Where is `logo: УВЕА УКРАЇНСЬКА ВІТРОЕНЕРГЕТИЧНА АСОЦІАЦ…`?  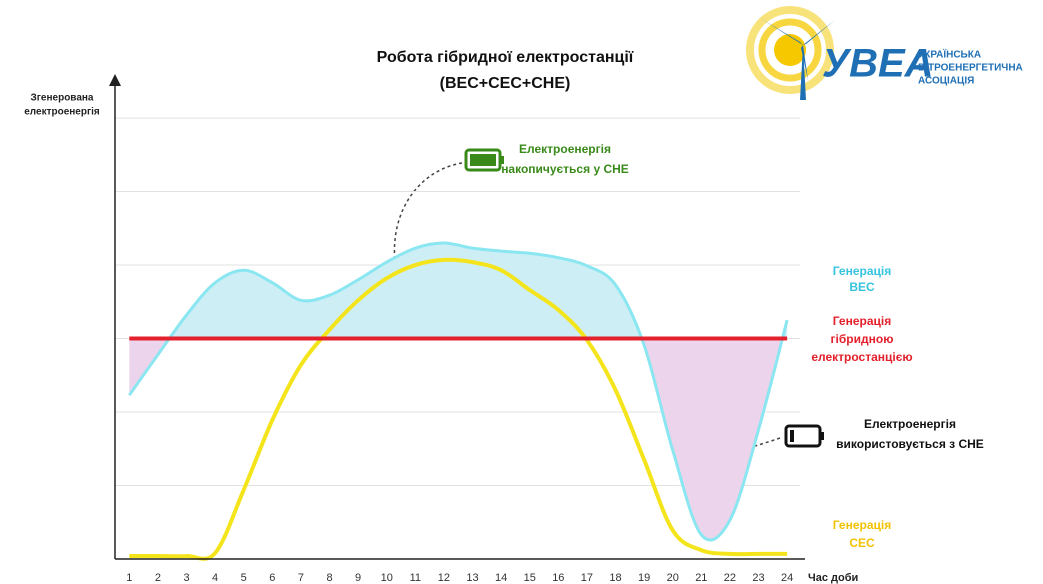
logo: УВЕА УКРАЇНСЬКА ВІТРОЕНЕРГЕТИЧНА АСОЦІАЦ… is located at coordinates (884, 53).